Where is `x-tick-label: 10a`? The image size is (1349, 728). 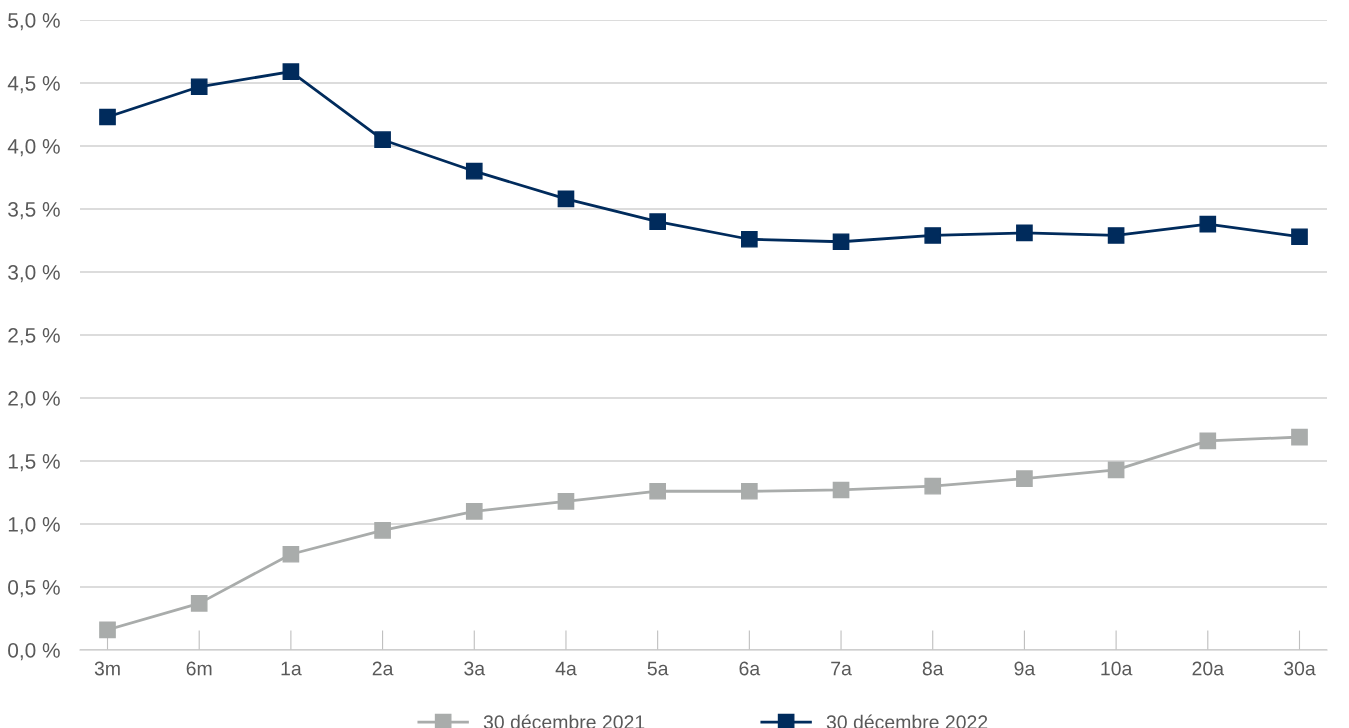
x-tick-label: 10a is located at coordinates (1117, 668).